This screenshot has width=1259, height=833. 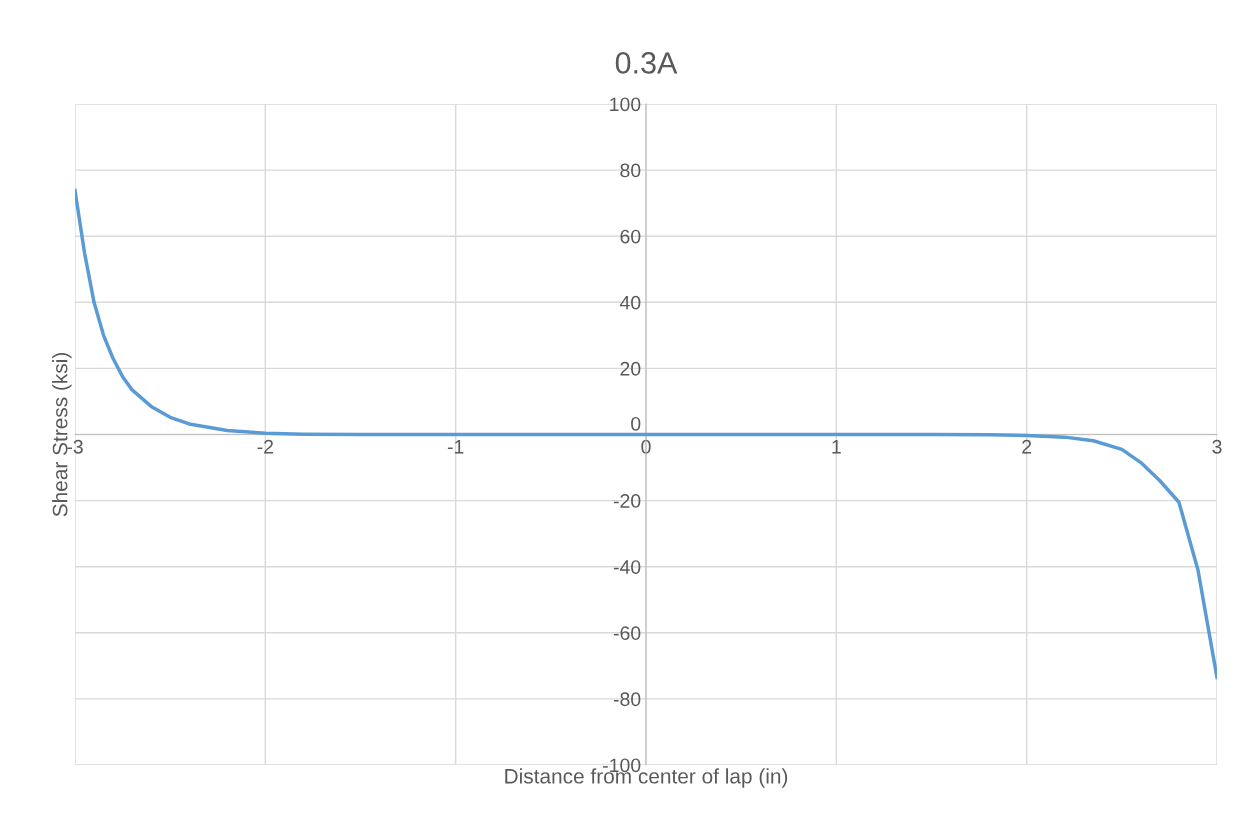 I want to click on y-tick-label: 20, so click(x=630, y=368).